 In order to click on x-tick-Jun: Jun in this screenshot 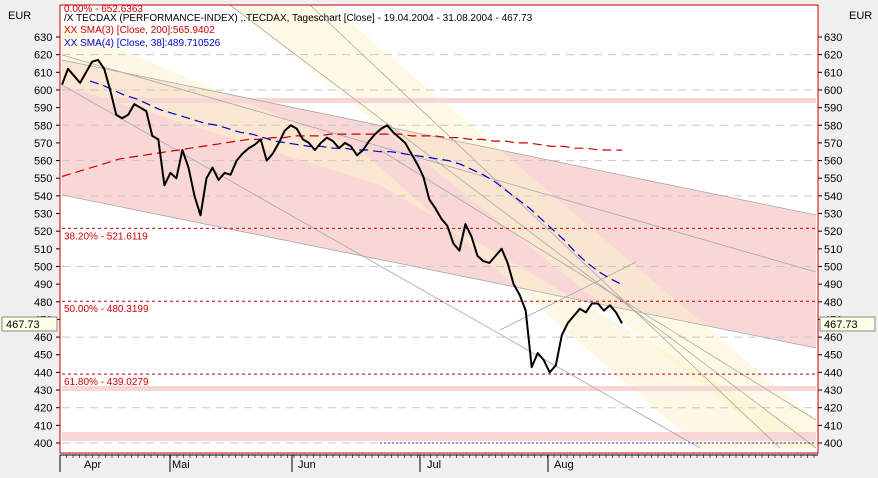, I will do `click(307, 465)`.